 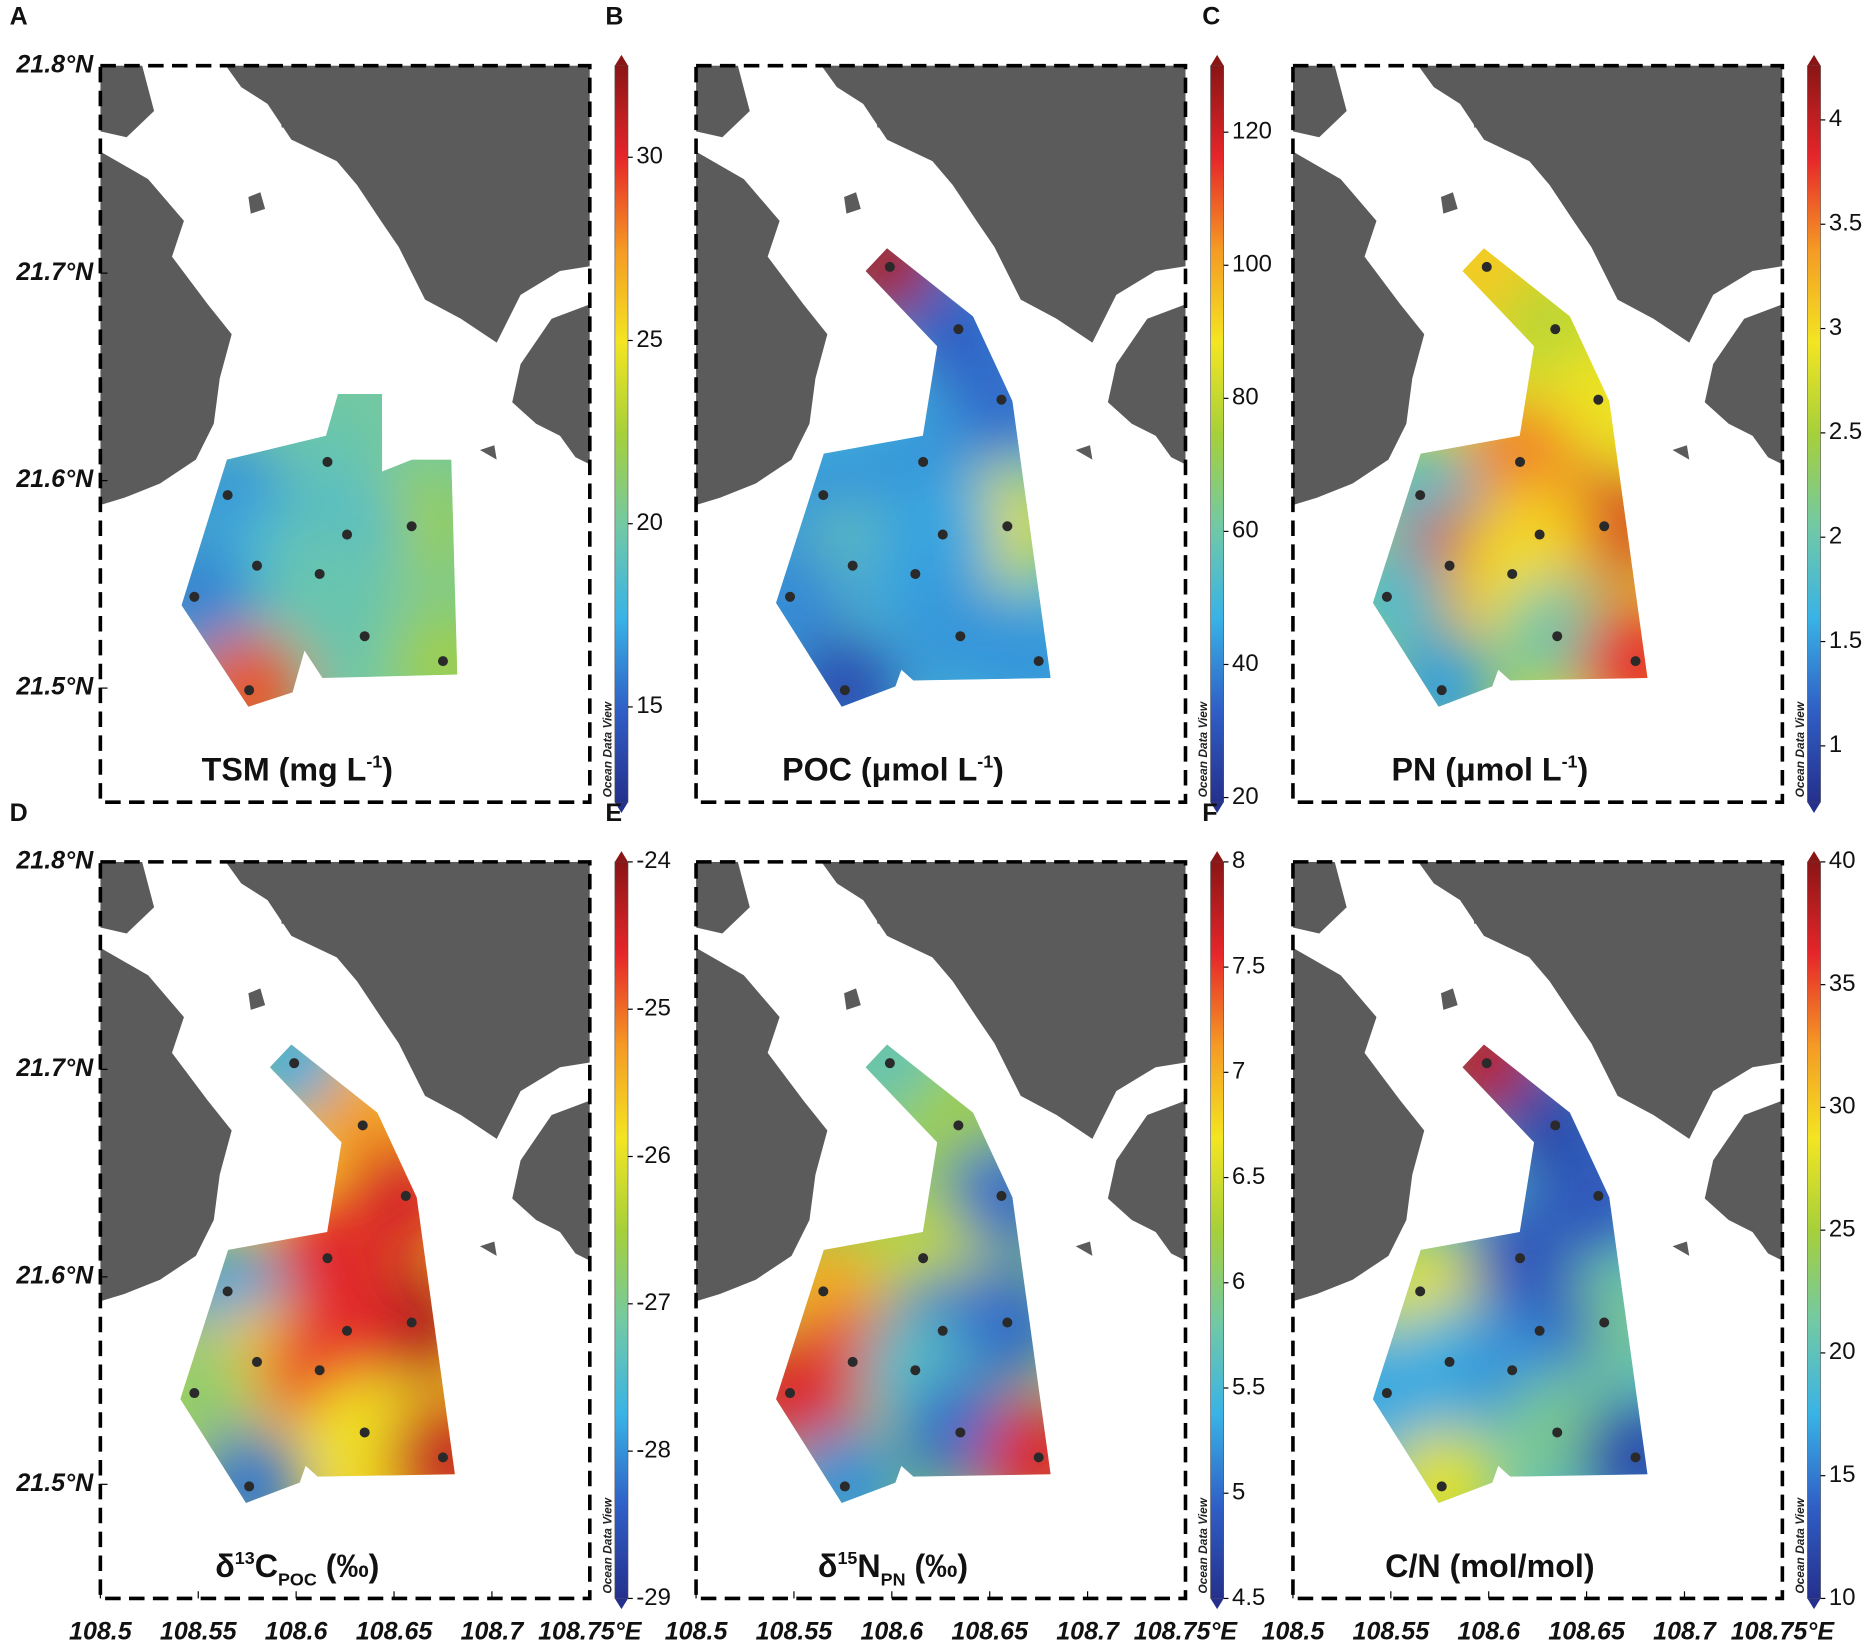 I want to click on x-tick-label: 108.75°E, so click(x=1783, y=1631).